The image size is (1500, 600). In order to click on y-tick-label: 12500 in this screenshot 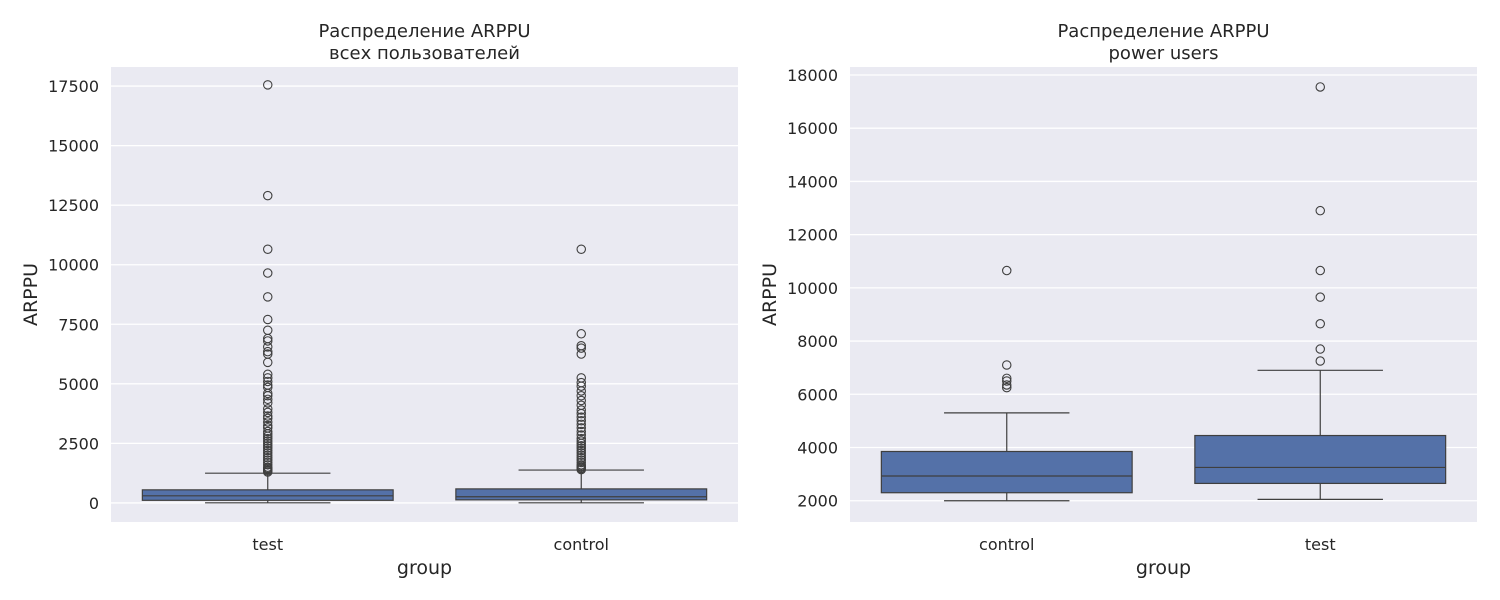, I will do `click(73, 205)`.